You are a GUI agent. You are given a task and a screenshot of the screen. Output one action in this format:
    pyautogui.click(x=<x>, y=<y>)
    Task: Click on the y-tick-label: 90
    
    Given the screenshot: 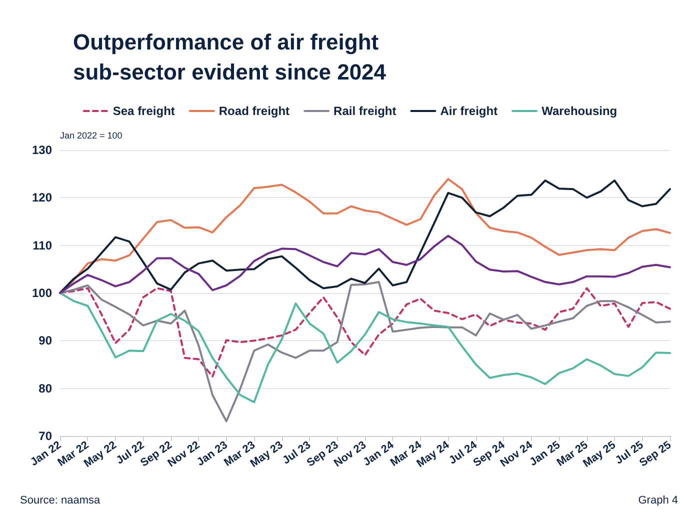 What is the action you would take?
    pyautogui.click(x=45, y=341)
    